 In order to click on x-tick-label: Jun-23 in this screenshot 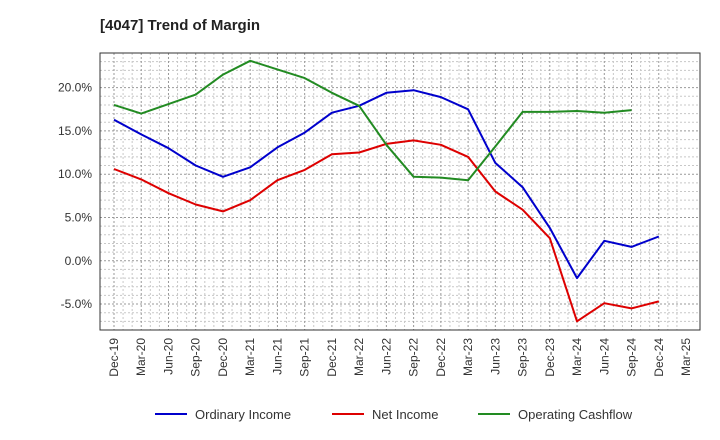, I will do `click(495, 356)`.